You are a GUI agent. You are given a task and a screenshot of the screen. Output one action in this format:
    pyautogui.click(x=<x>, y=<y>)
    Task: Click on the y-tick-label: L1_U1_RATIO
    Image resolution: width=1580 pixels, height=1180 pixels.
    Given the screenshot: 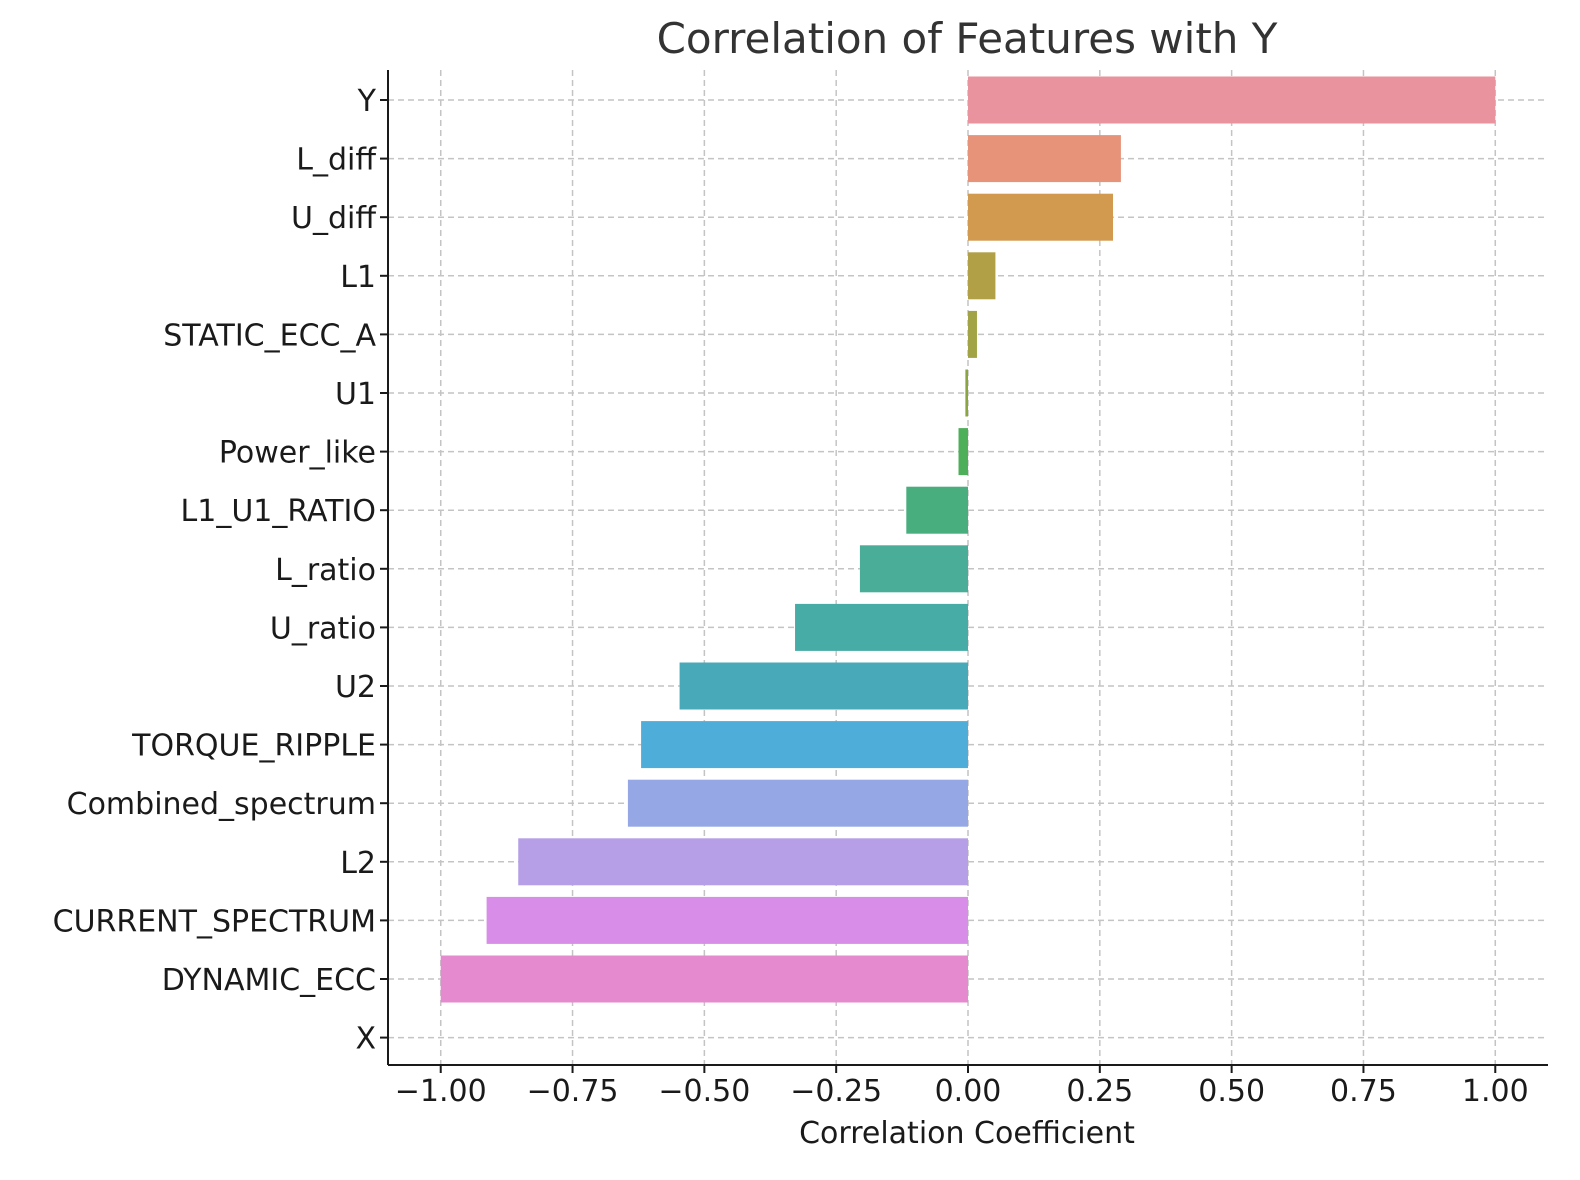 What is the action you would take?
    pyautogui.click(x=278, y=511)
    